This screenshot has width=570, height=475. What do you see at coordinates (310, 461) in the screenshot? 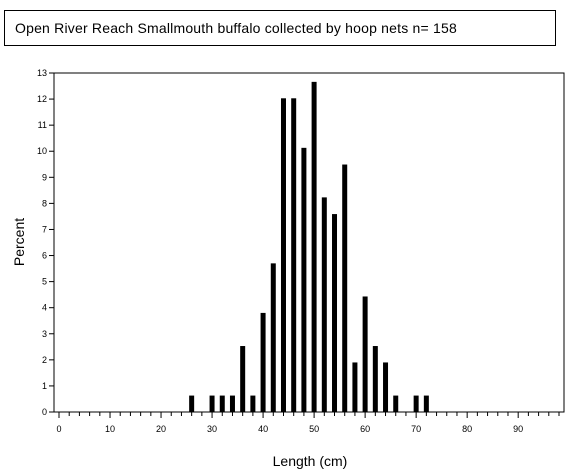
I see `x-axis-label: Length (cm)` at bounding box center [310, 461].